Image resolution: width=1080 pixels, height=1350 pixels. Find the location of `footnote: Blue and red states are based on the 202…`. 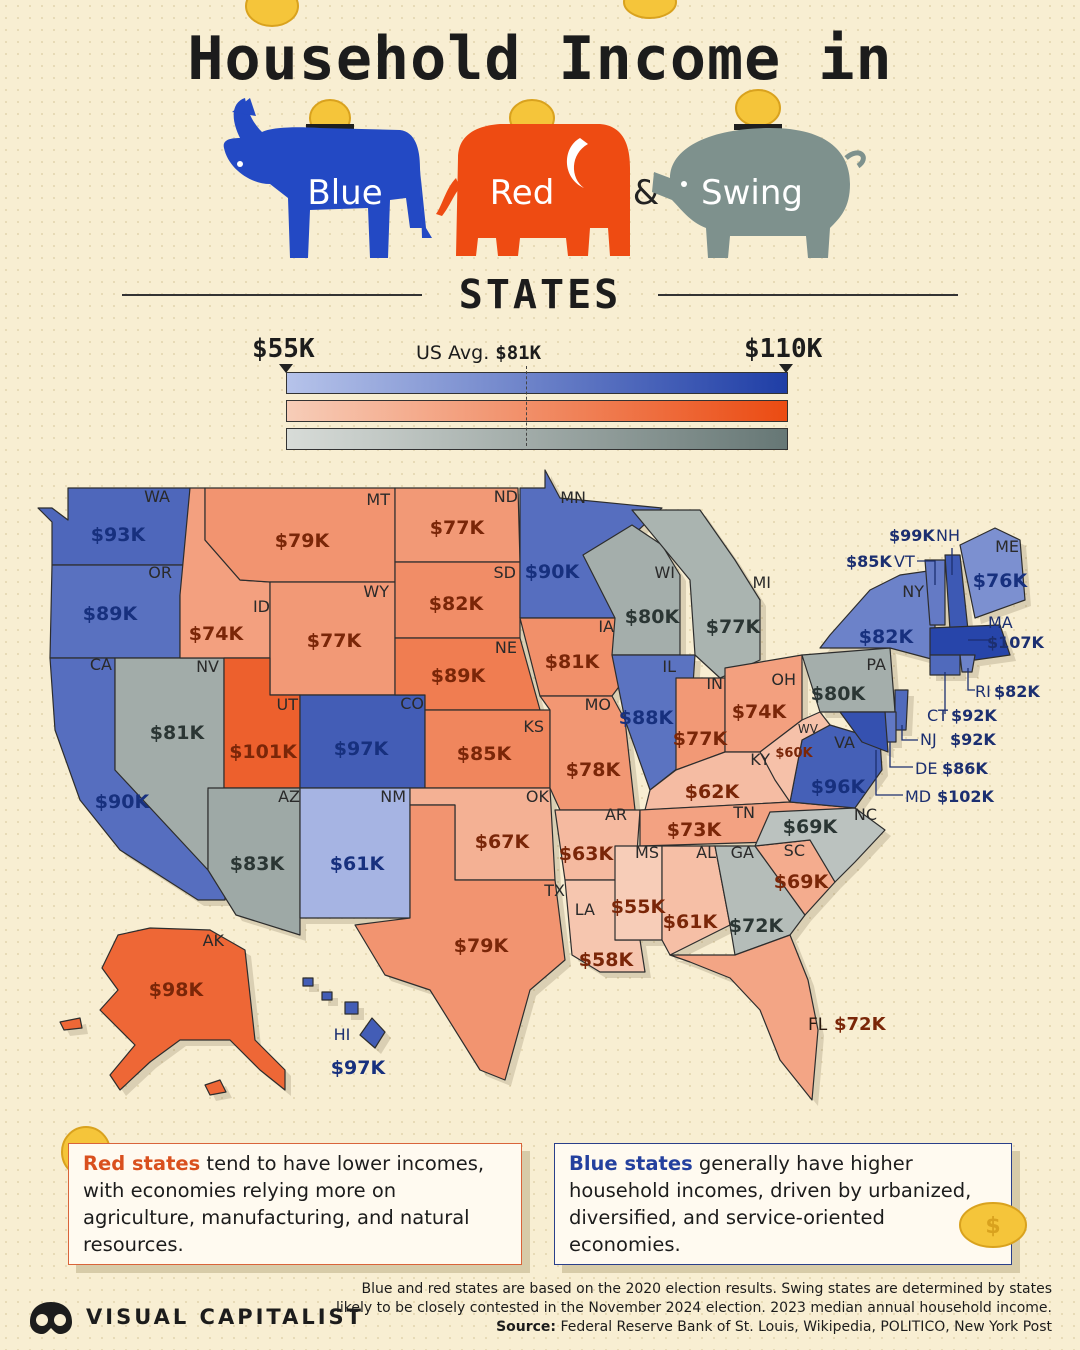

footnote: Blue and red states are based on the 202… is located at coordinates (692, 1308).